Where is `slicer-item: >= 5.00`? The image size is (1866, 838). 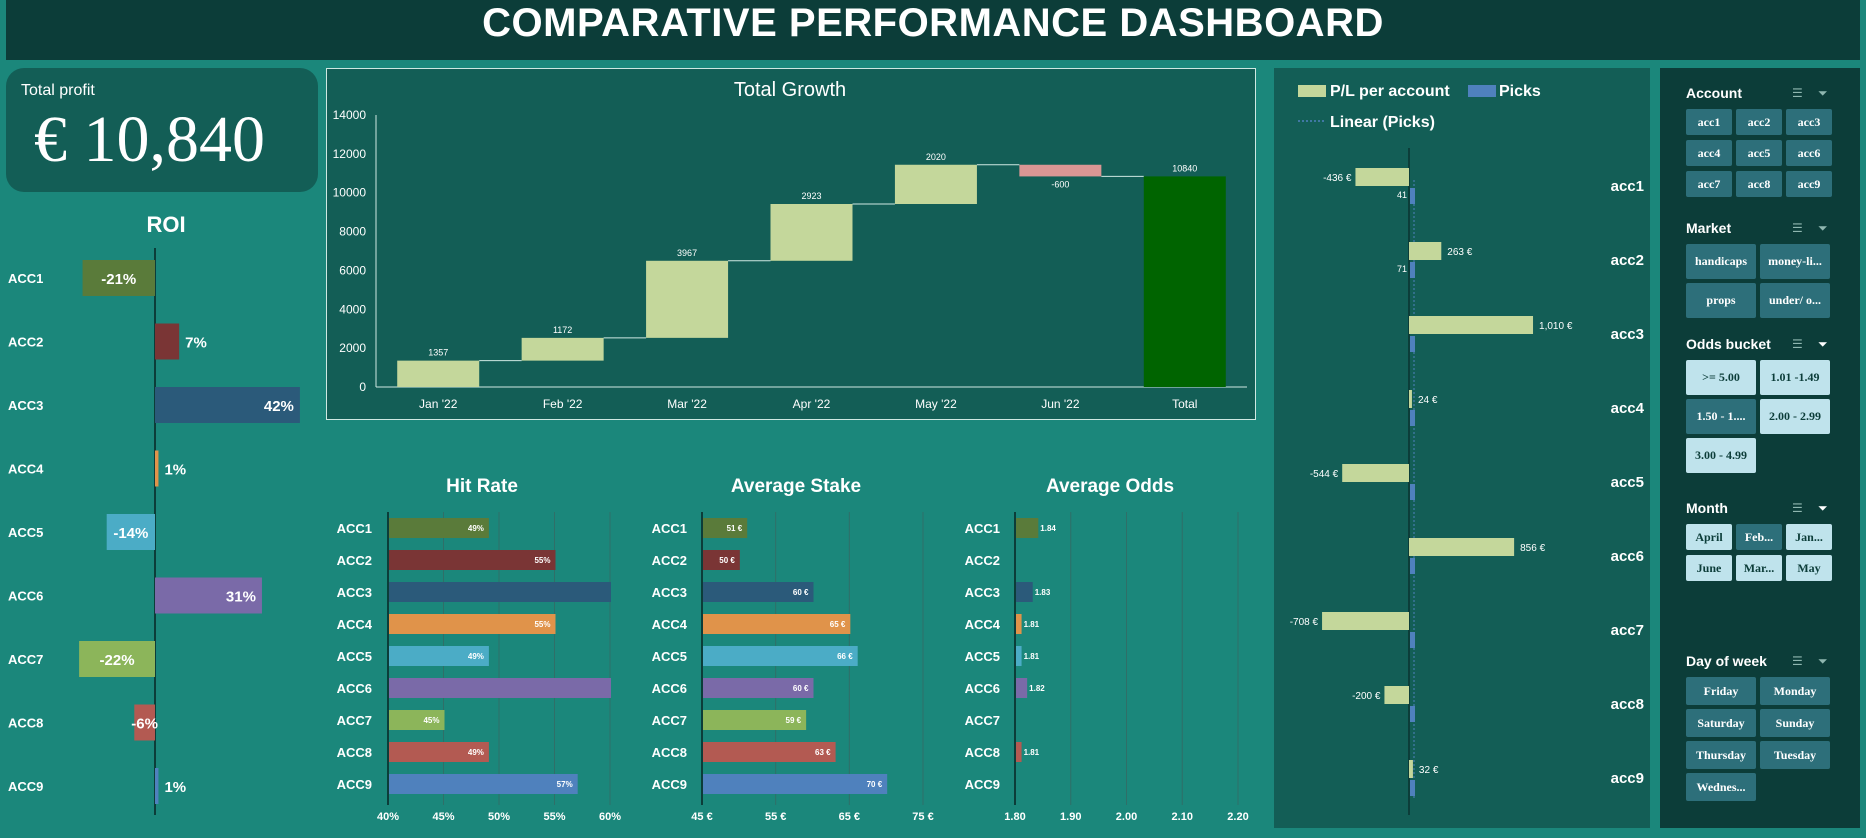
slicer-item: >= 5.00 is located at coordinates (1721, 377).